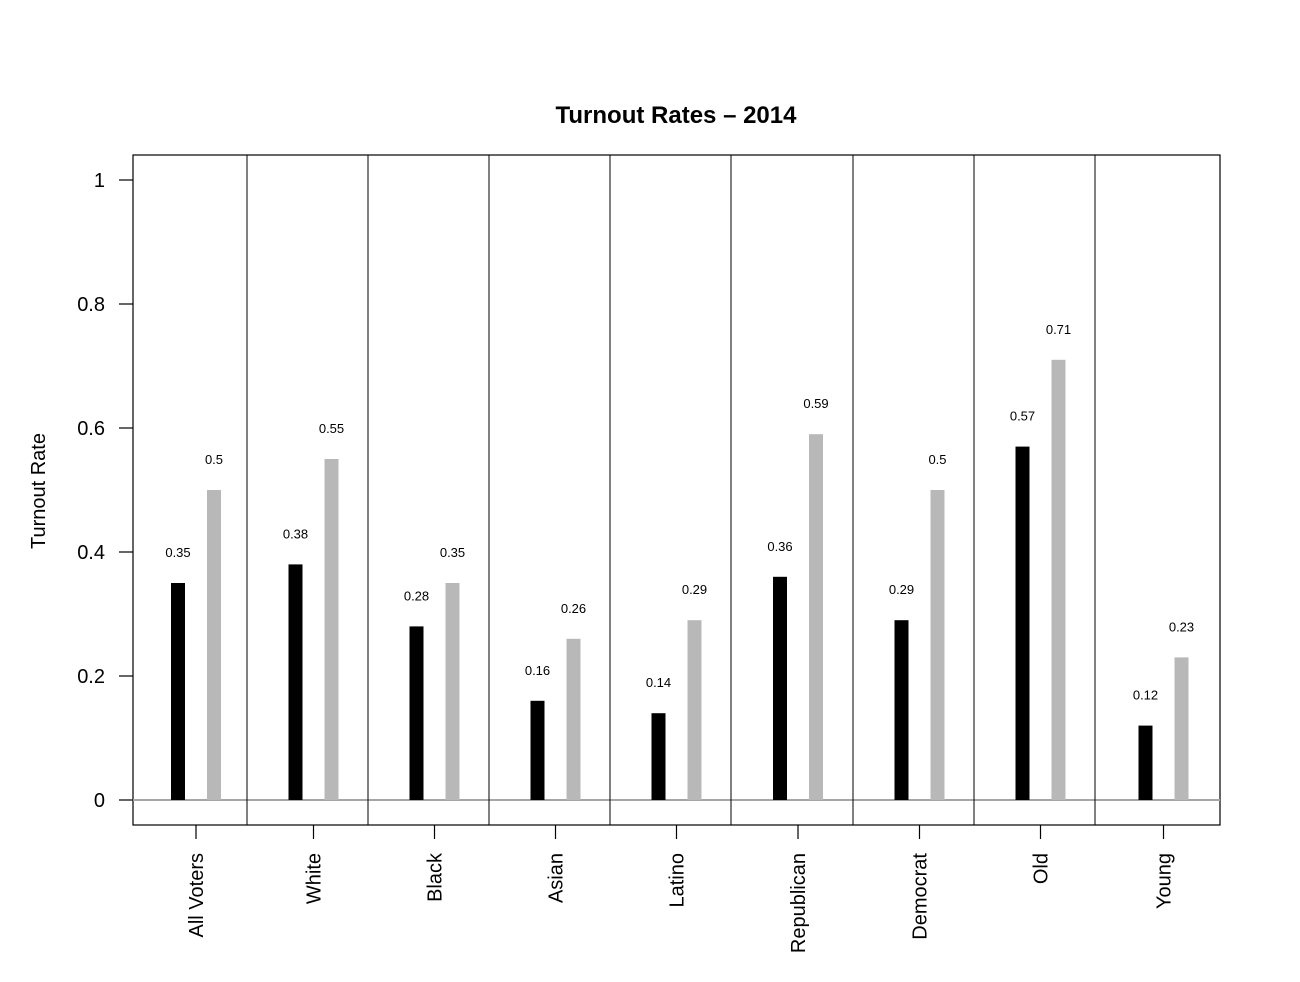 Image resolution: width=1300 pixels, height=982 pixels. What do you see at coordinates (678, 880) in the screenshot?
I see `x-tick-label: Latino` at bounding box center [678, 880].